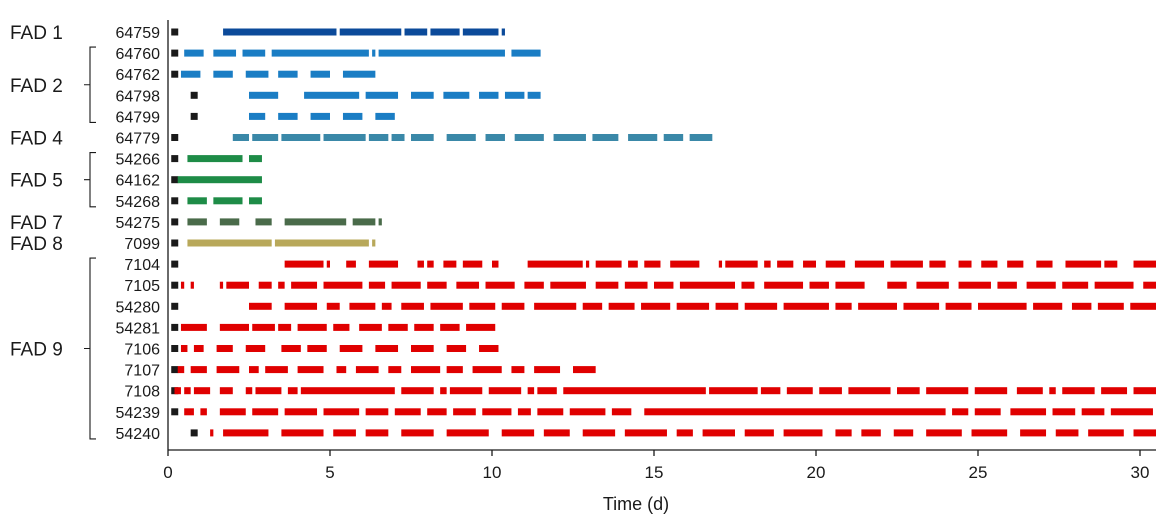 Image resolution: width=1156 pixels, height=520 pixels. What do you see at coordinates (640, 265) in the screenshot?
I see `tag-row: 7104` at bounding box center [640, 265].